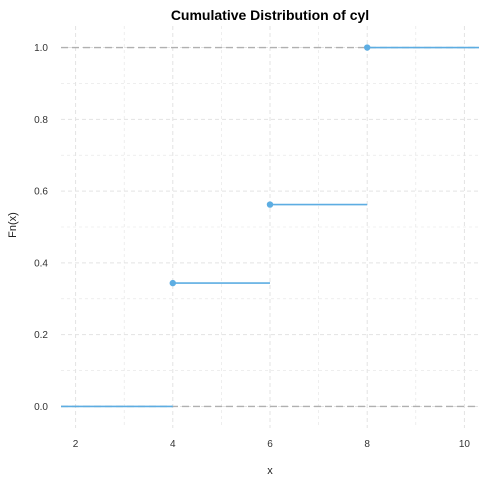 This screenshot has height=485, width=480. I want to click on y-axis-ticks: 0.0 0.2 0.4 0.6 0.8 1.0, so click(41, 228).